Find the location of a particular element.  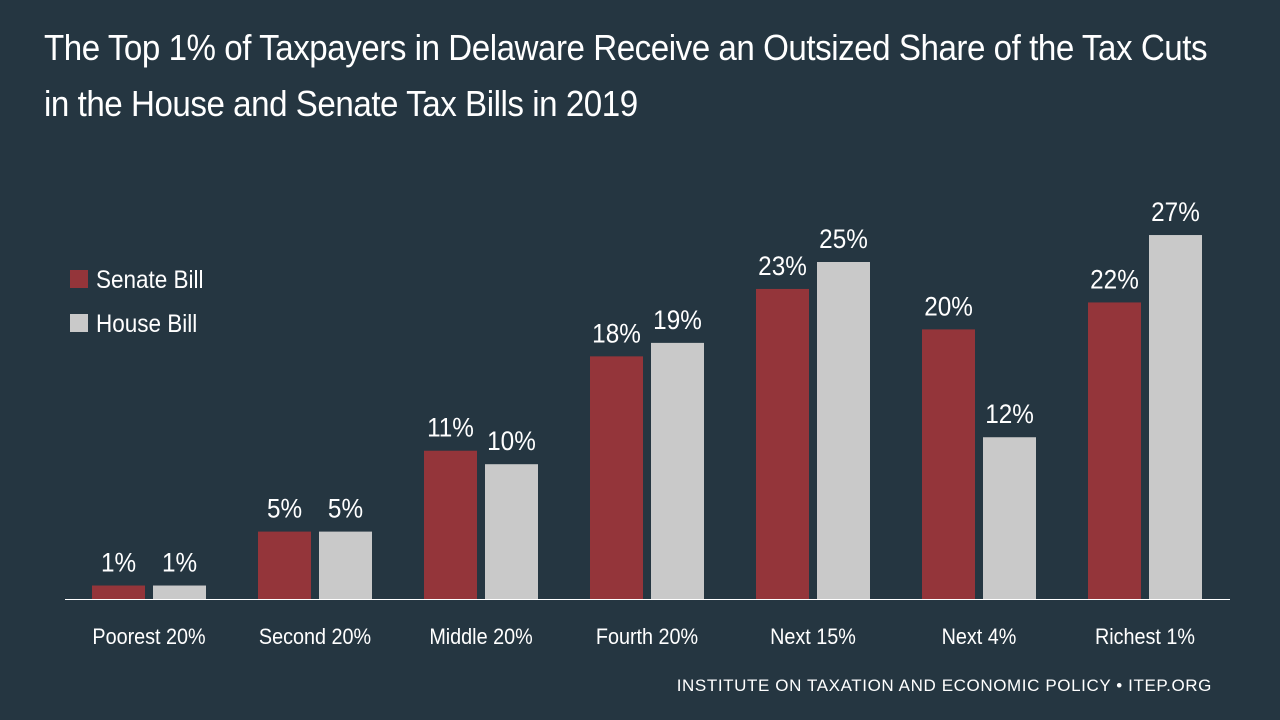

x-tick-label-fourth-20pct: Fourth 20% is located at coordinates (647, 637).